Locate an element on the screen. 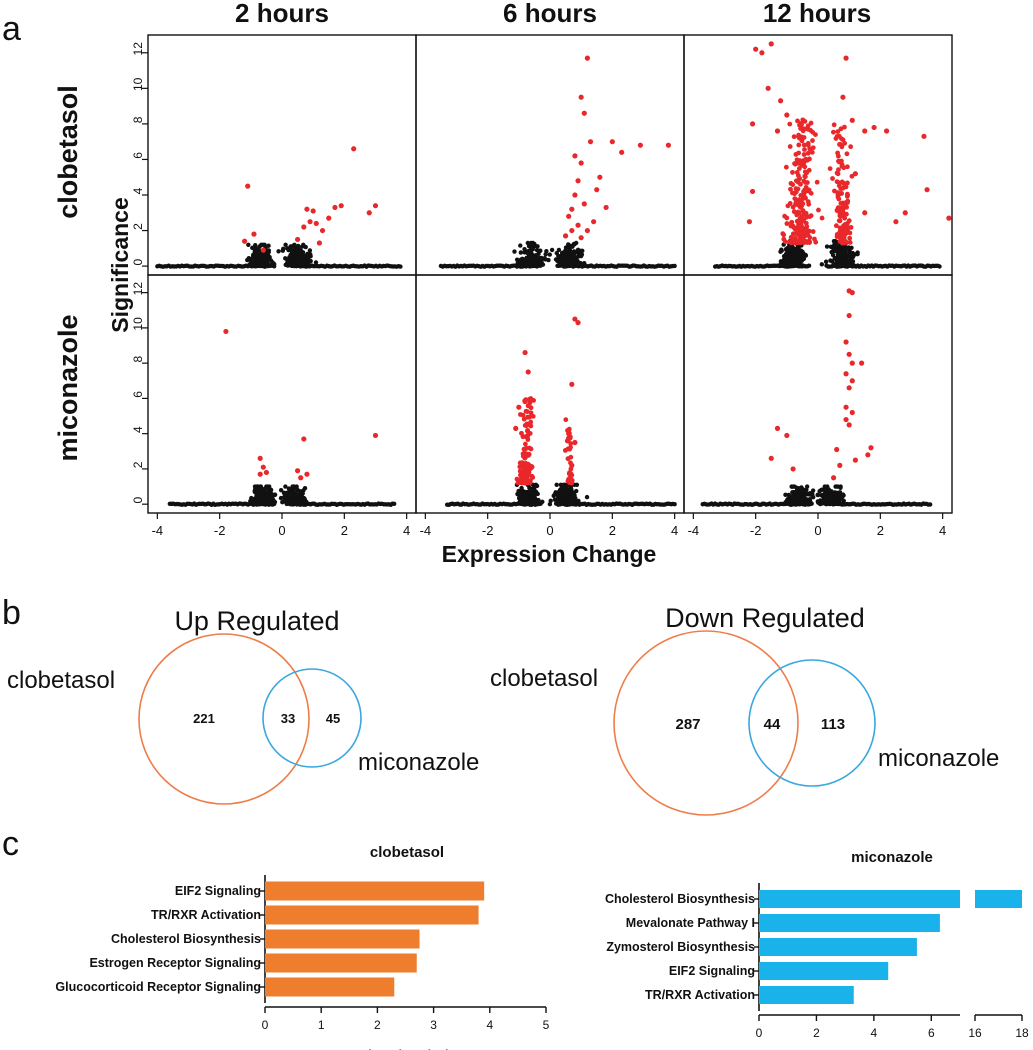  venn-up-overlap-count: 33 is located at coordinates (288, 718).